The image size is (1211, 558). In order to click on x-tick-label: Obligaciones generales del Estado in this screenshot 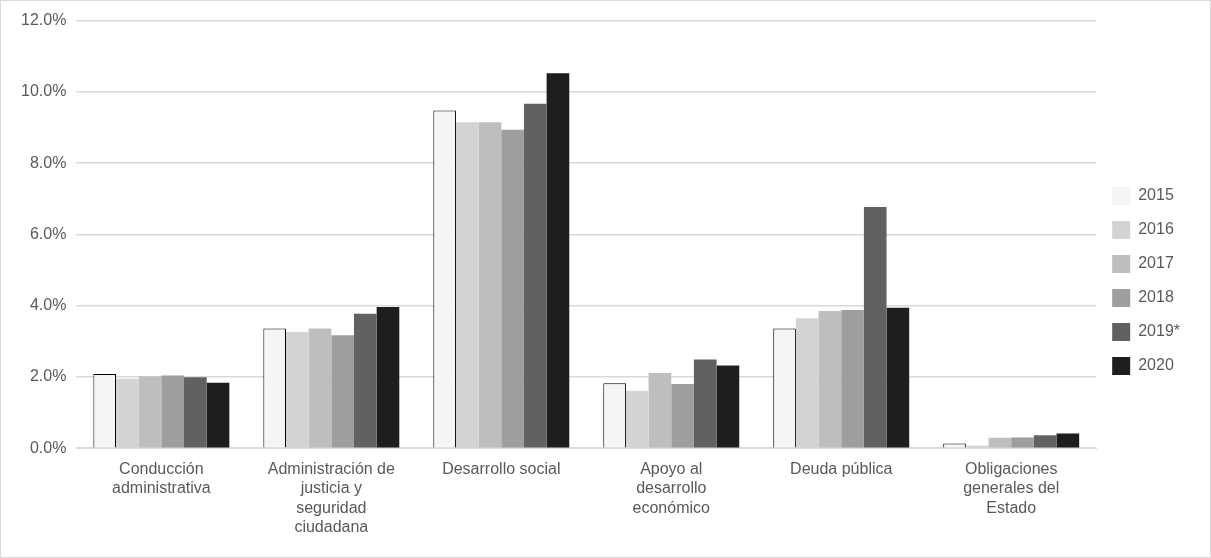, I will do `click(1011, 488)`.